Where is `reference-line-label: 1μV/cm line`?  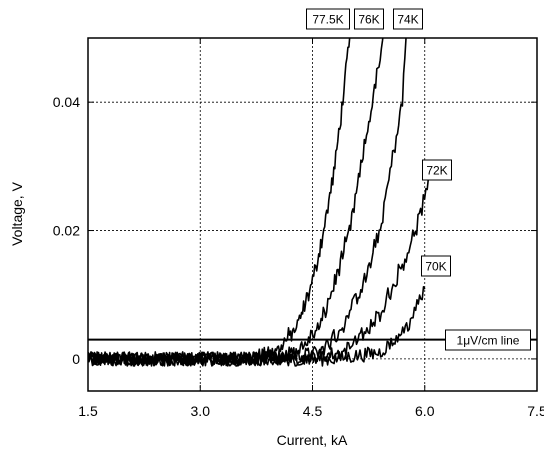 reference-line-label: 1μV/cm line is located at coordinates (488, 340).